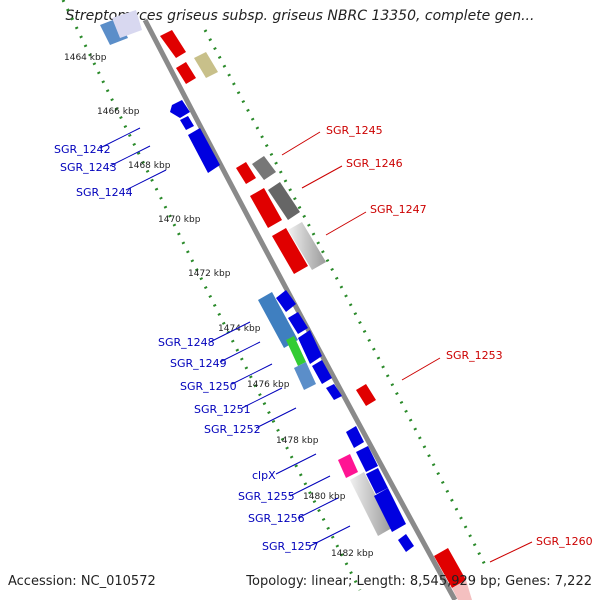 This screenshot has height=600, width=600. I want to click on gene-label-sgr-1253: SGR_1253, so click(474, 355).